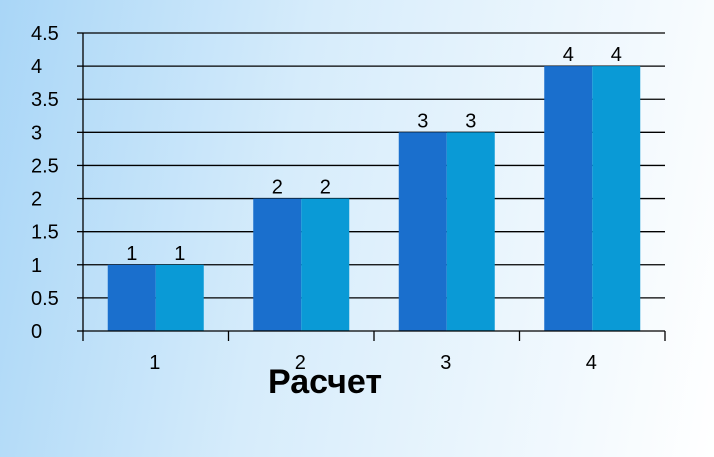  Describe the element at coordinates (591, 363) in the screenshot. I see `x-tick-label: 4` at that location.